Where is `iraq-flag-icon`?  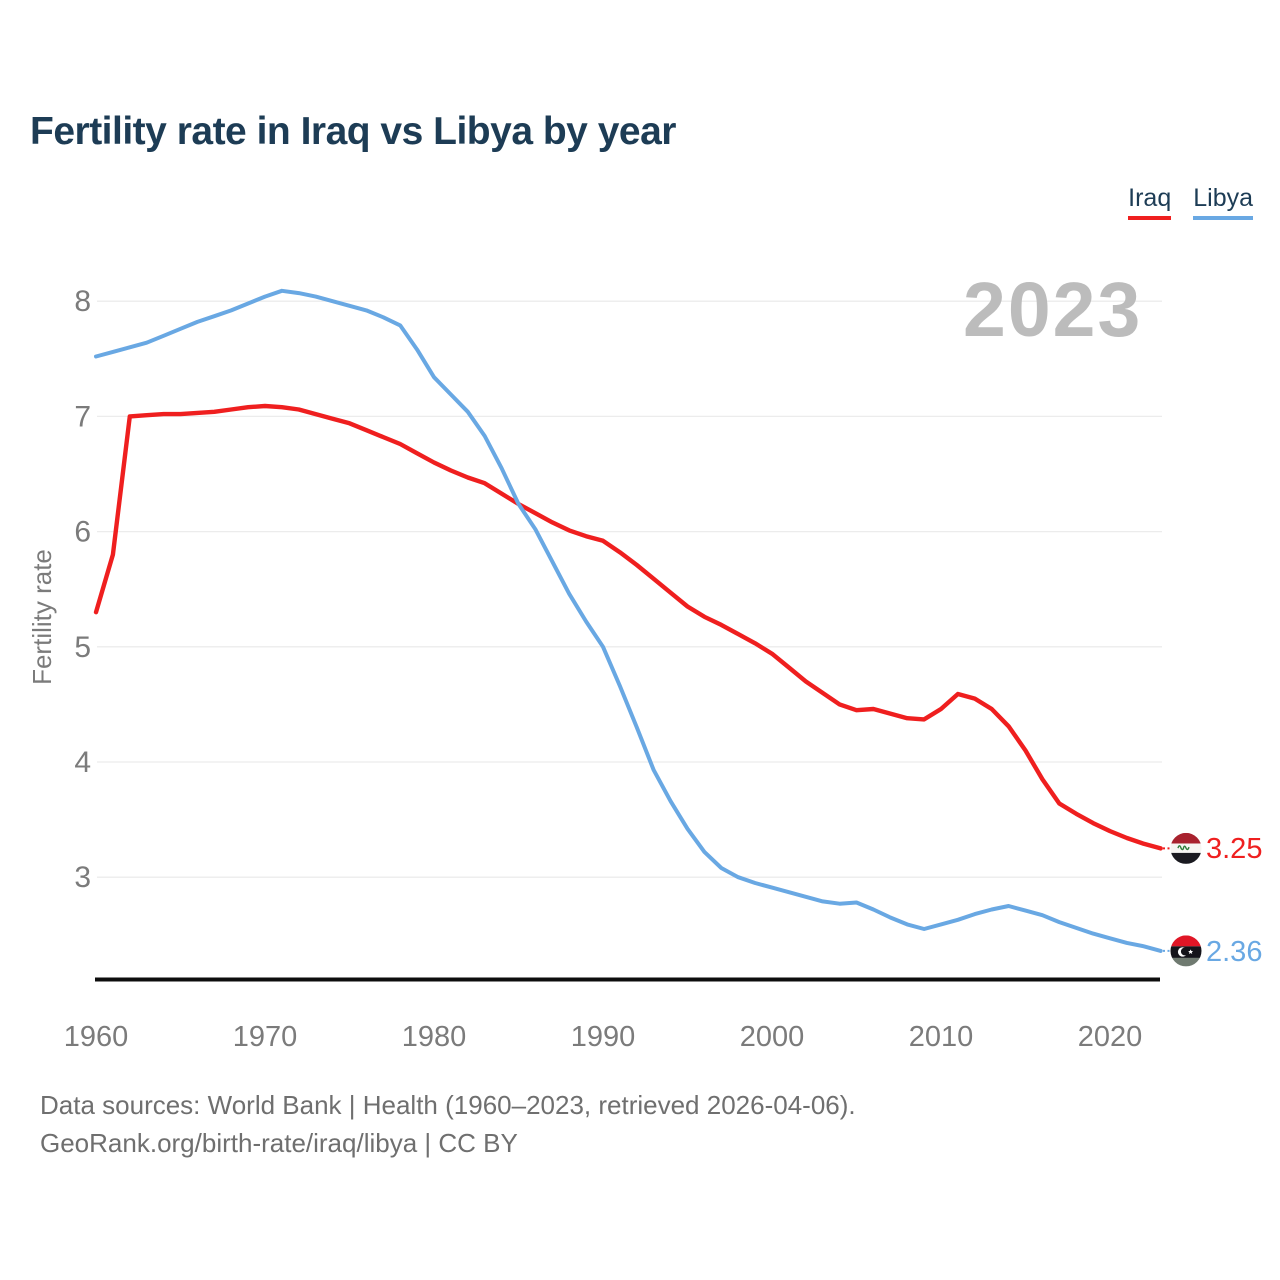 iraq-flag-icon is located at coordinates (1186, 848).